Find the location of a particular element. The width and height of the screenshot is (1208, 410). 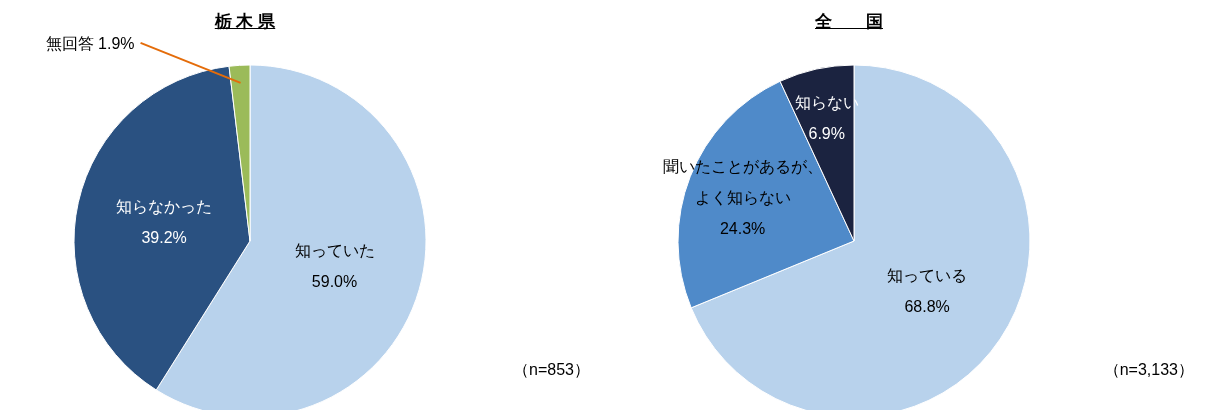

text: （n=853） is located at coordinates (551, 370).